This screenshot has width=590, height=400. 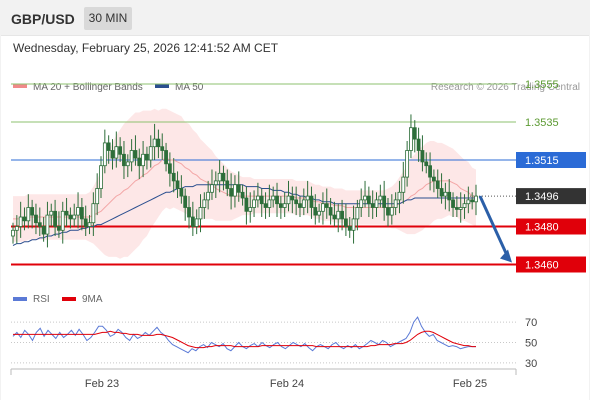 What do you see at coordinates (506, 256) in the screenshot?
I see `forecast-arrow-head` at bounding box center [506, 256].